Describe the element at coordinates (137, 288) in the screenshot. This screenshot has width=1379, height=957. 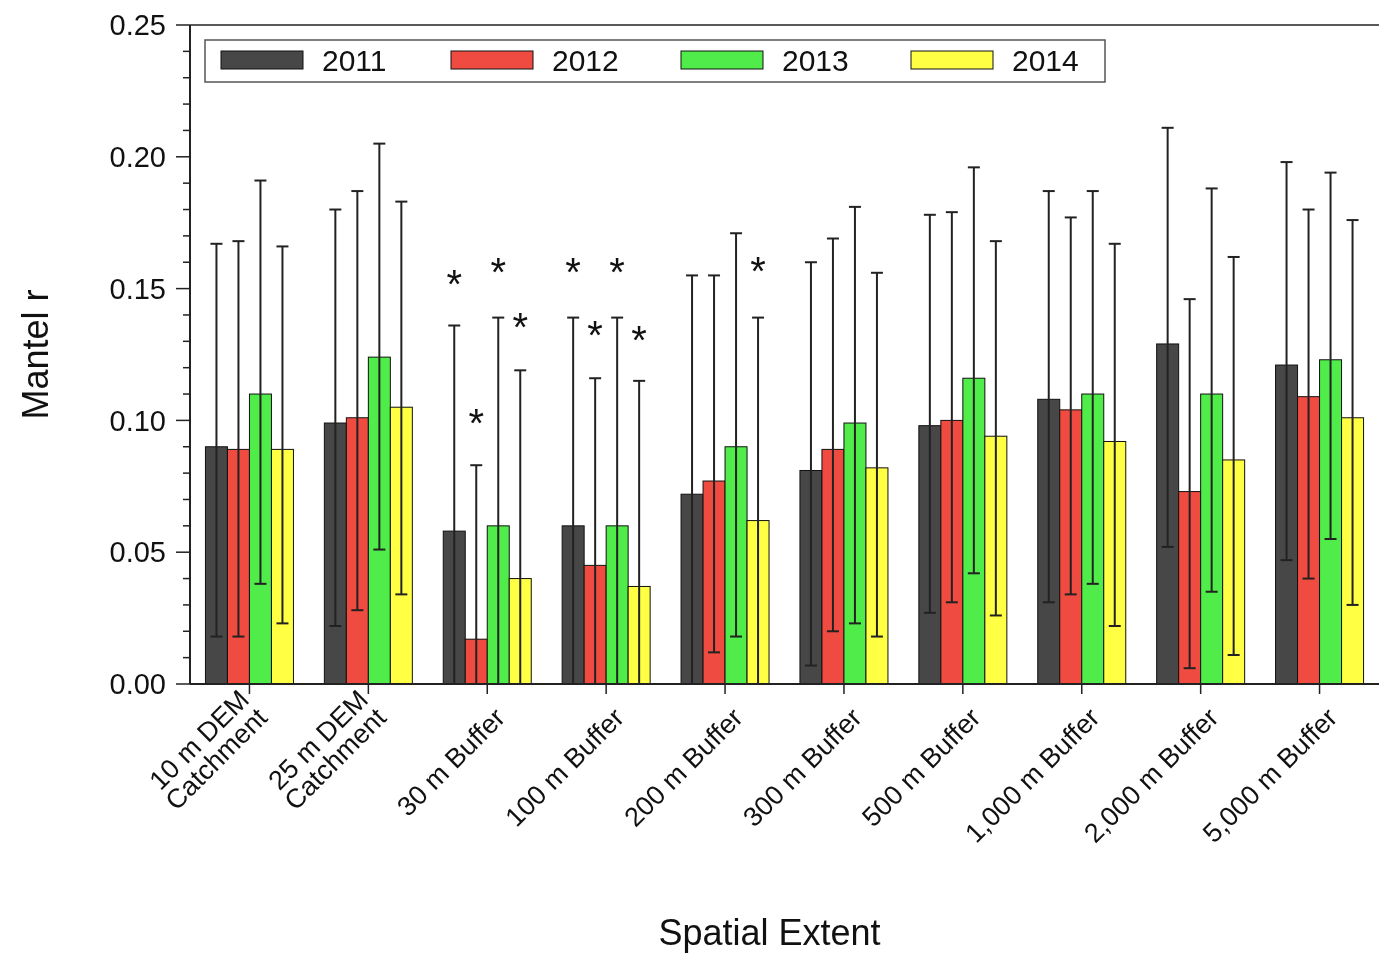
I see `y-tick-label: 0.15` at that location.